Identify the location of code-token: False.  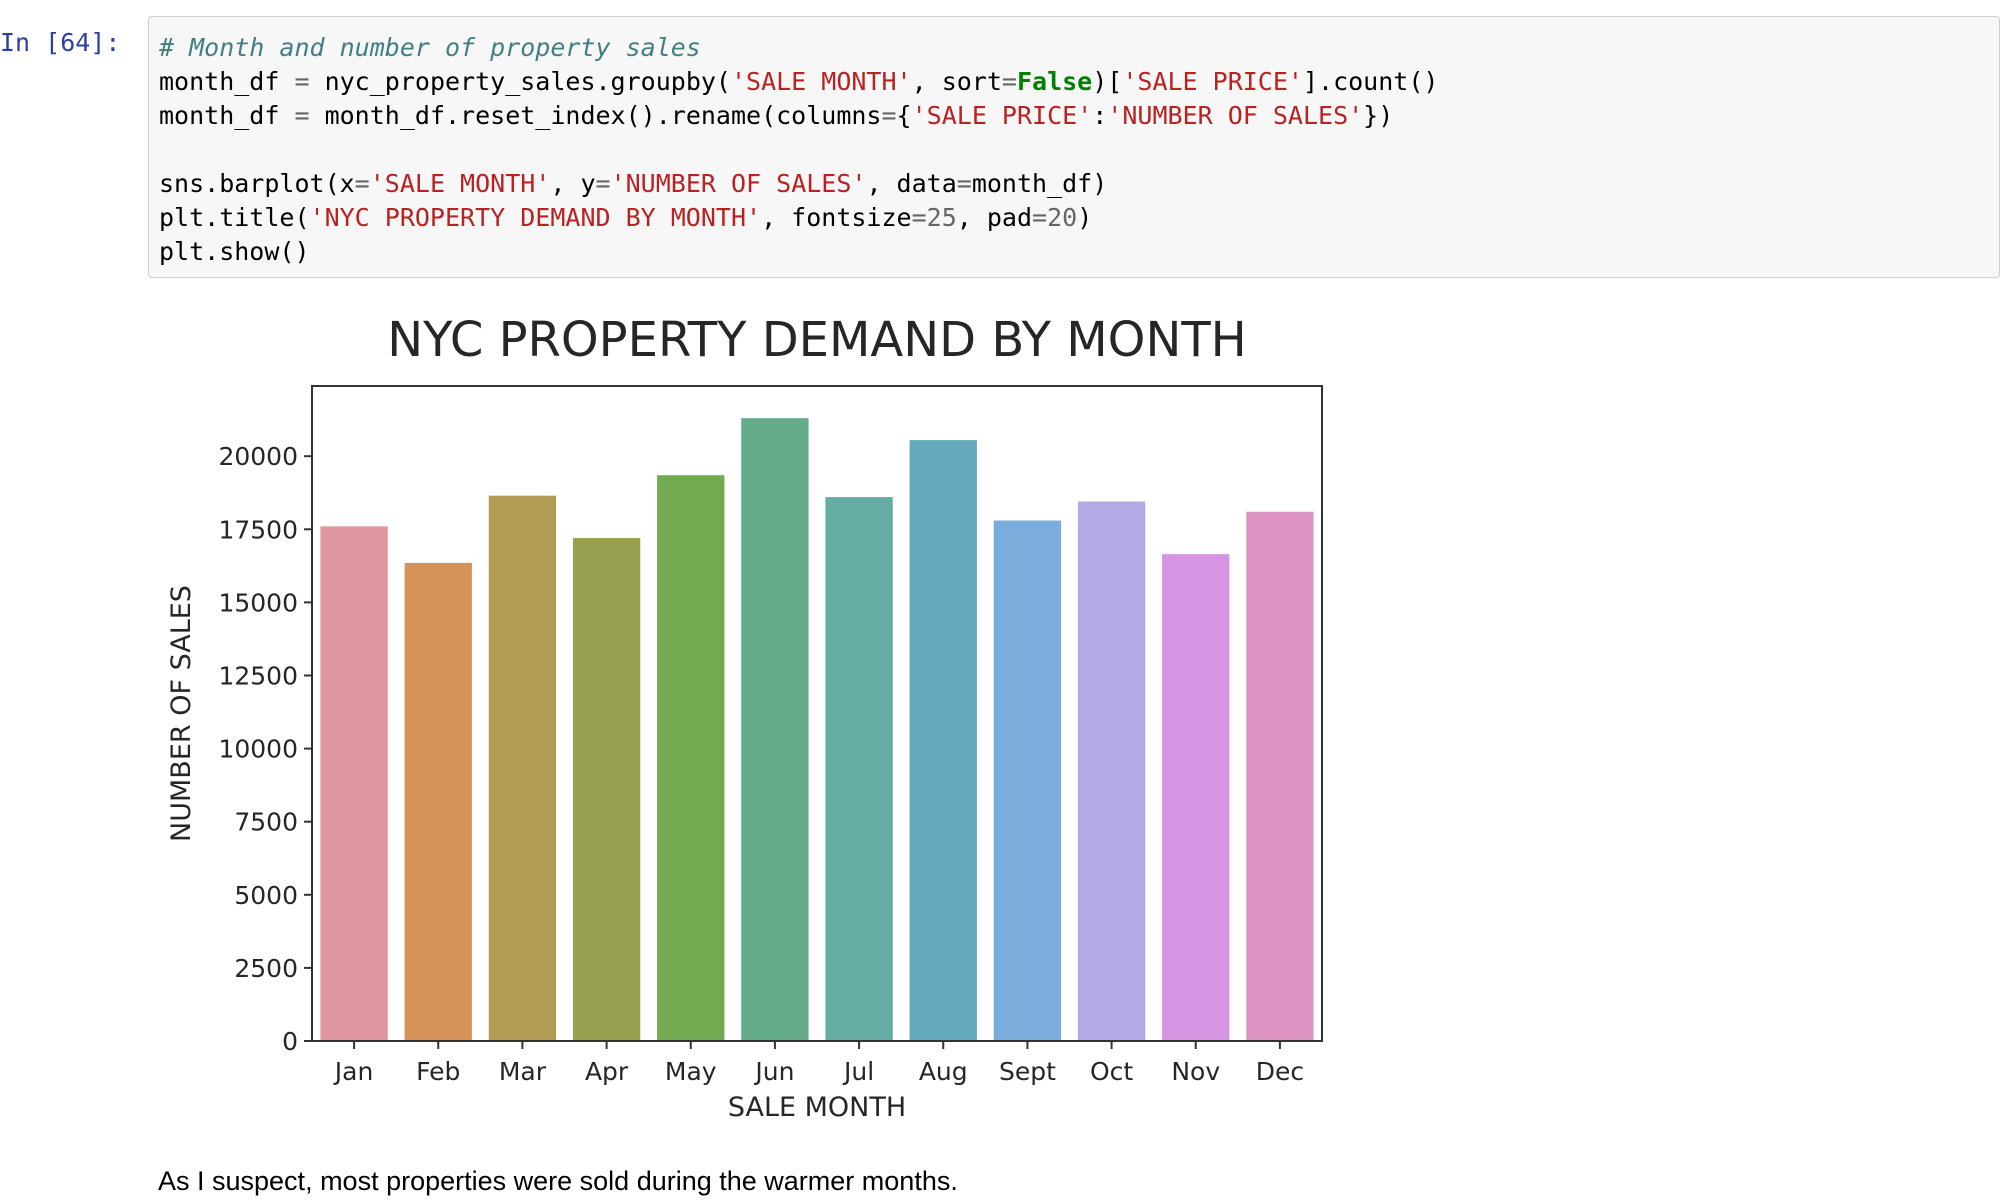
(1054, 81).